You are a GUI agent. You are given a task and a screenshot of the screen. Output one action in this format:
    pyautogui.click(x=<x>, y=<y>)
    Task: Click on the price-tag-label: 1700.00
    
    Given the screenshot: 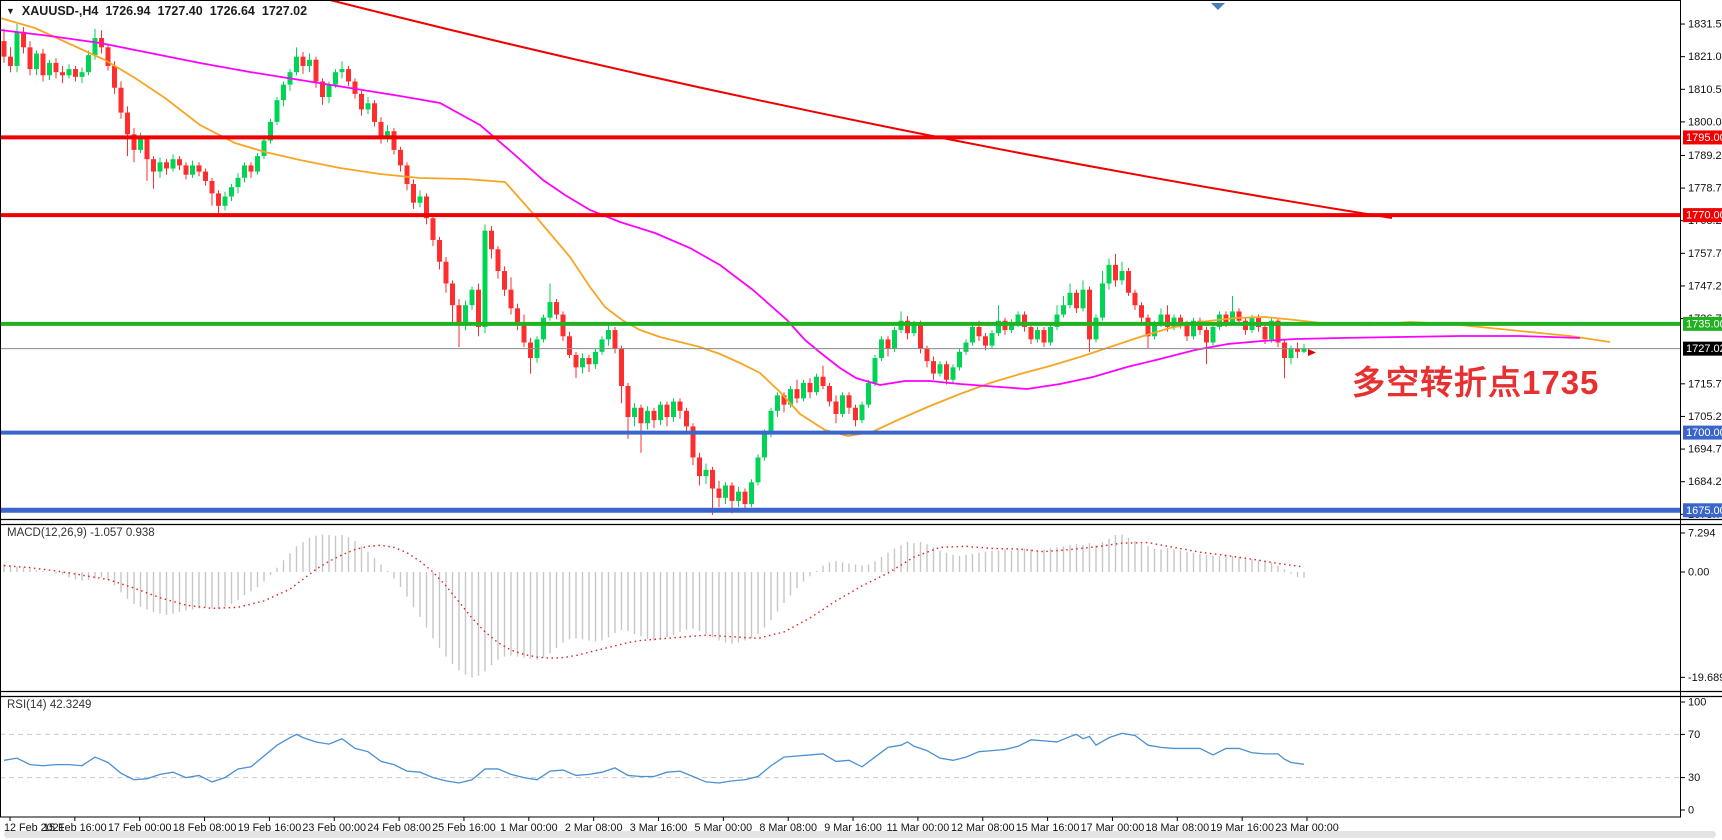 What is the action you would take?
    pyautogui.click(x=1704, y=433)
    